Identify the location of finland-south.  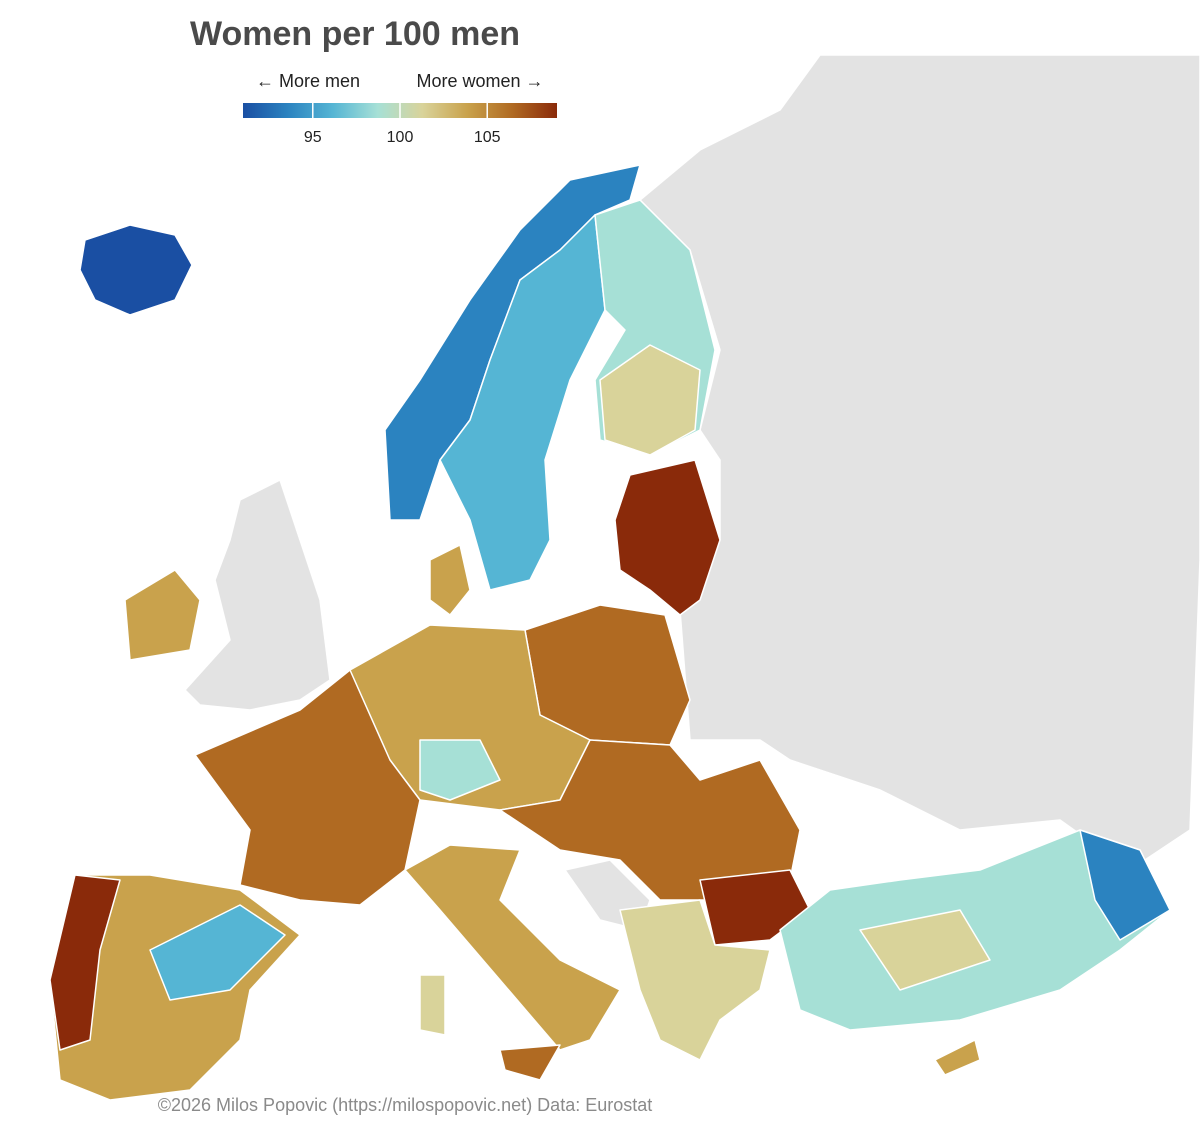
(650, 400).